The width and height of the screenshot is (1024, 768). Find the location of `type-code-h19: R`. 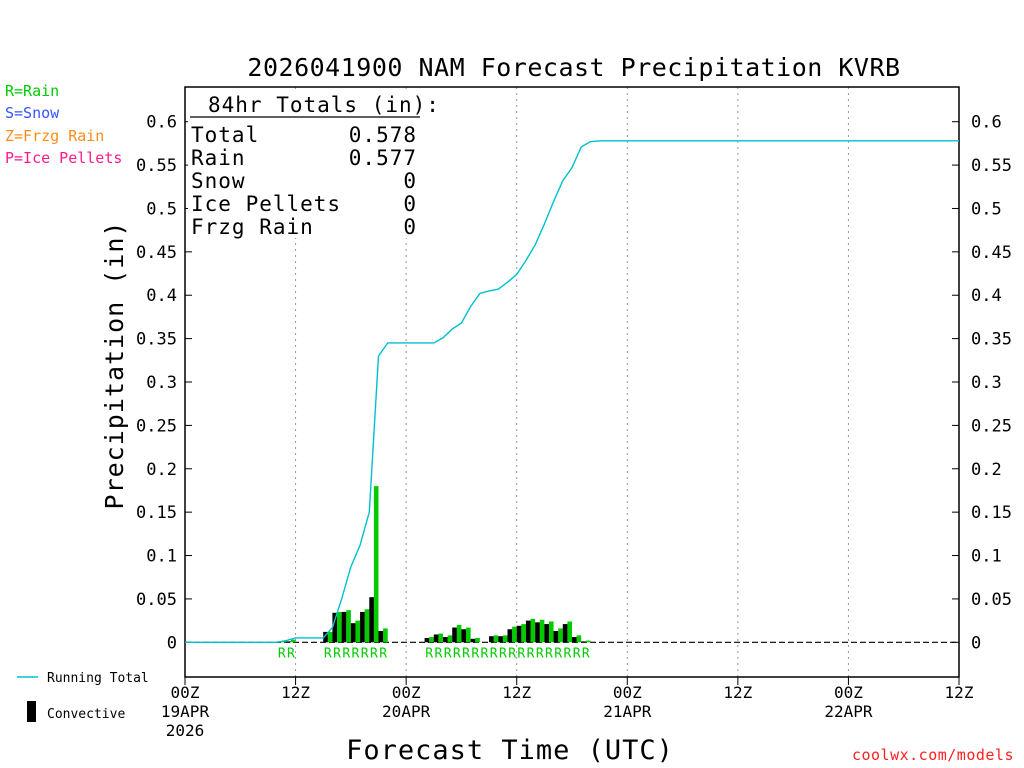

type-code-h19: R is located at coordinates (356, 653).